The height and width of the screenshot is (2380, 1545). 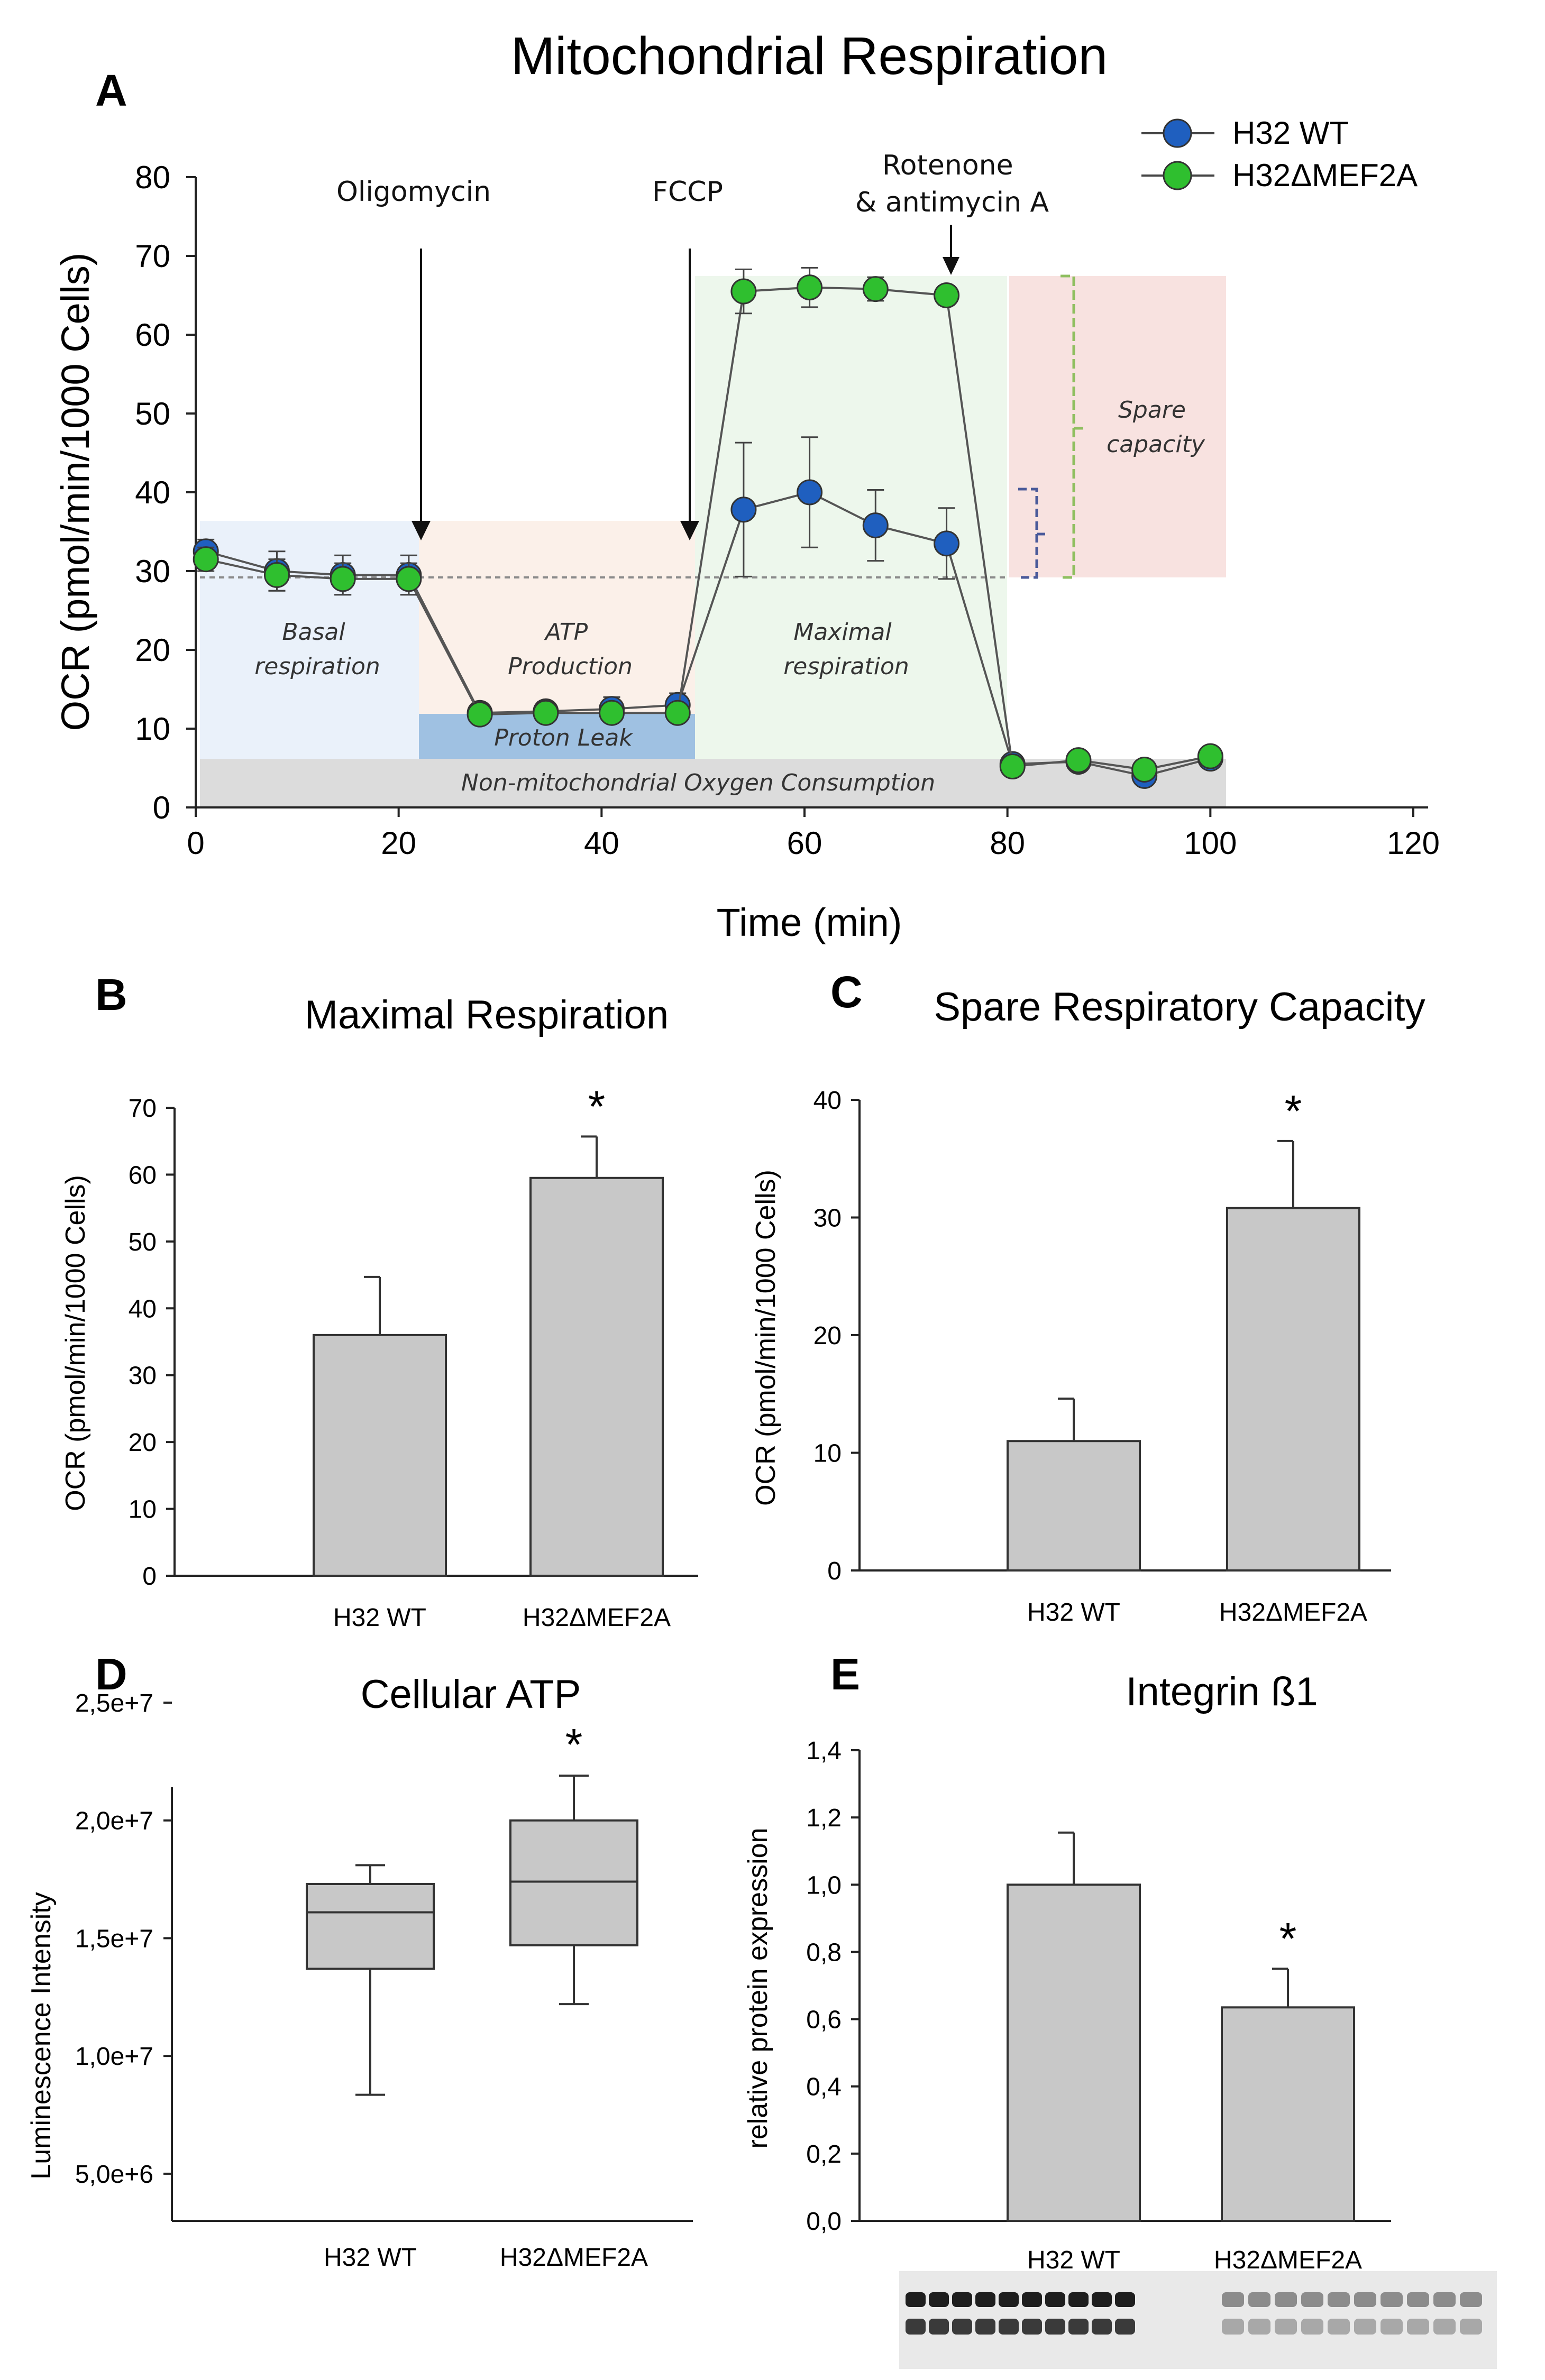 What do you see at coordinates (1007, 843) in the screenshot?
I see `a-x-tick-label: 80` at bounding box center [1007, 843].